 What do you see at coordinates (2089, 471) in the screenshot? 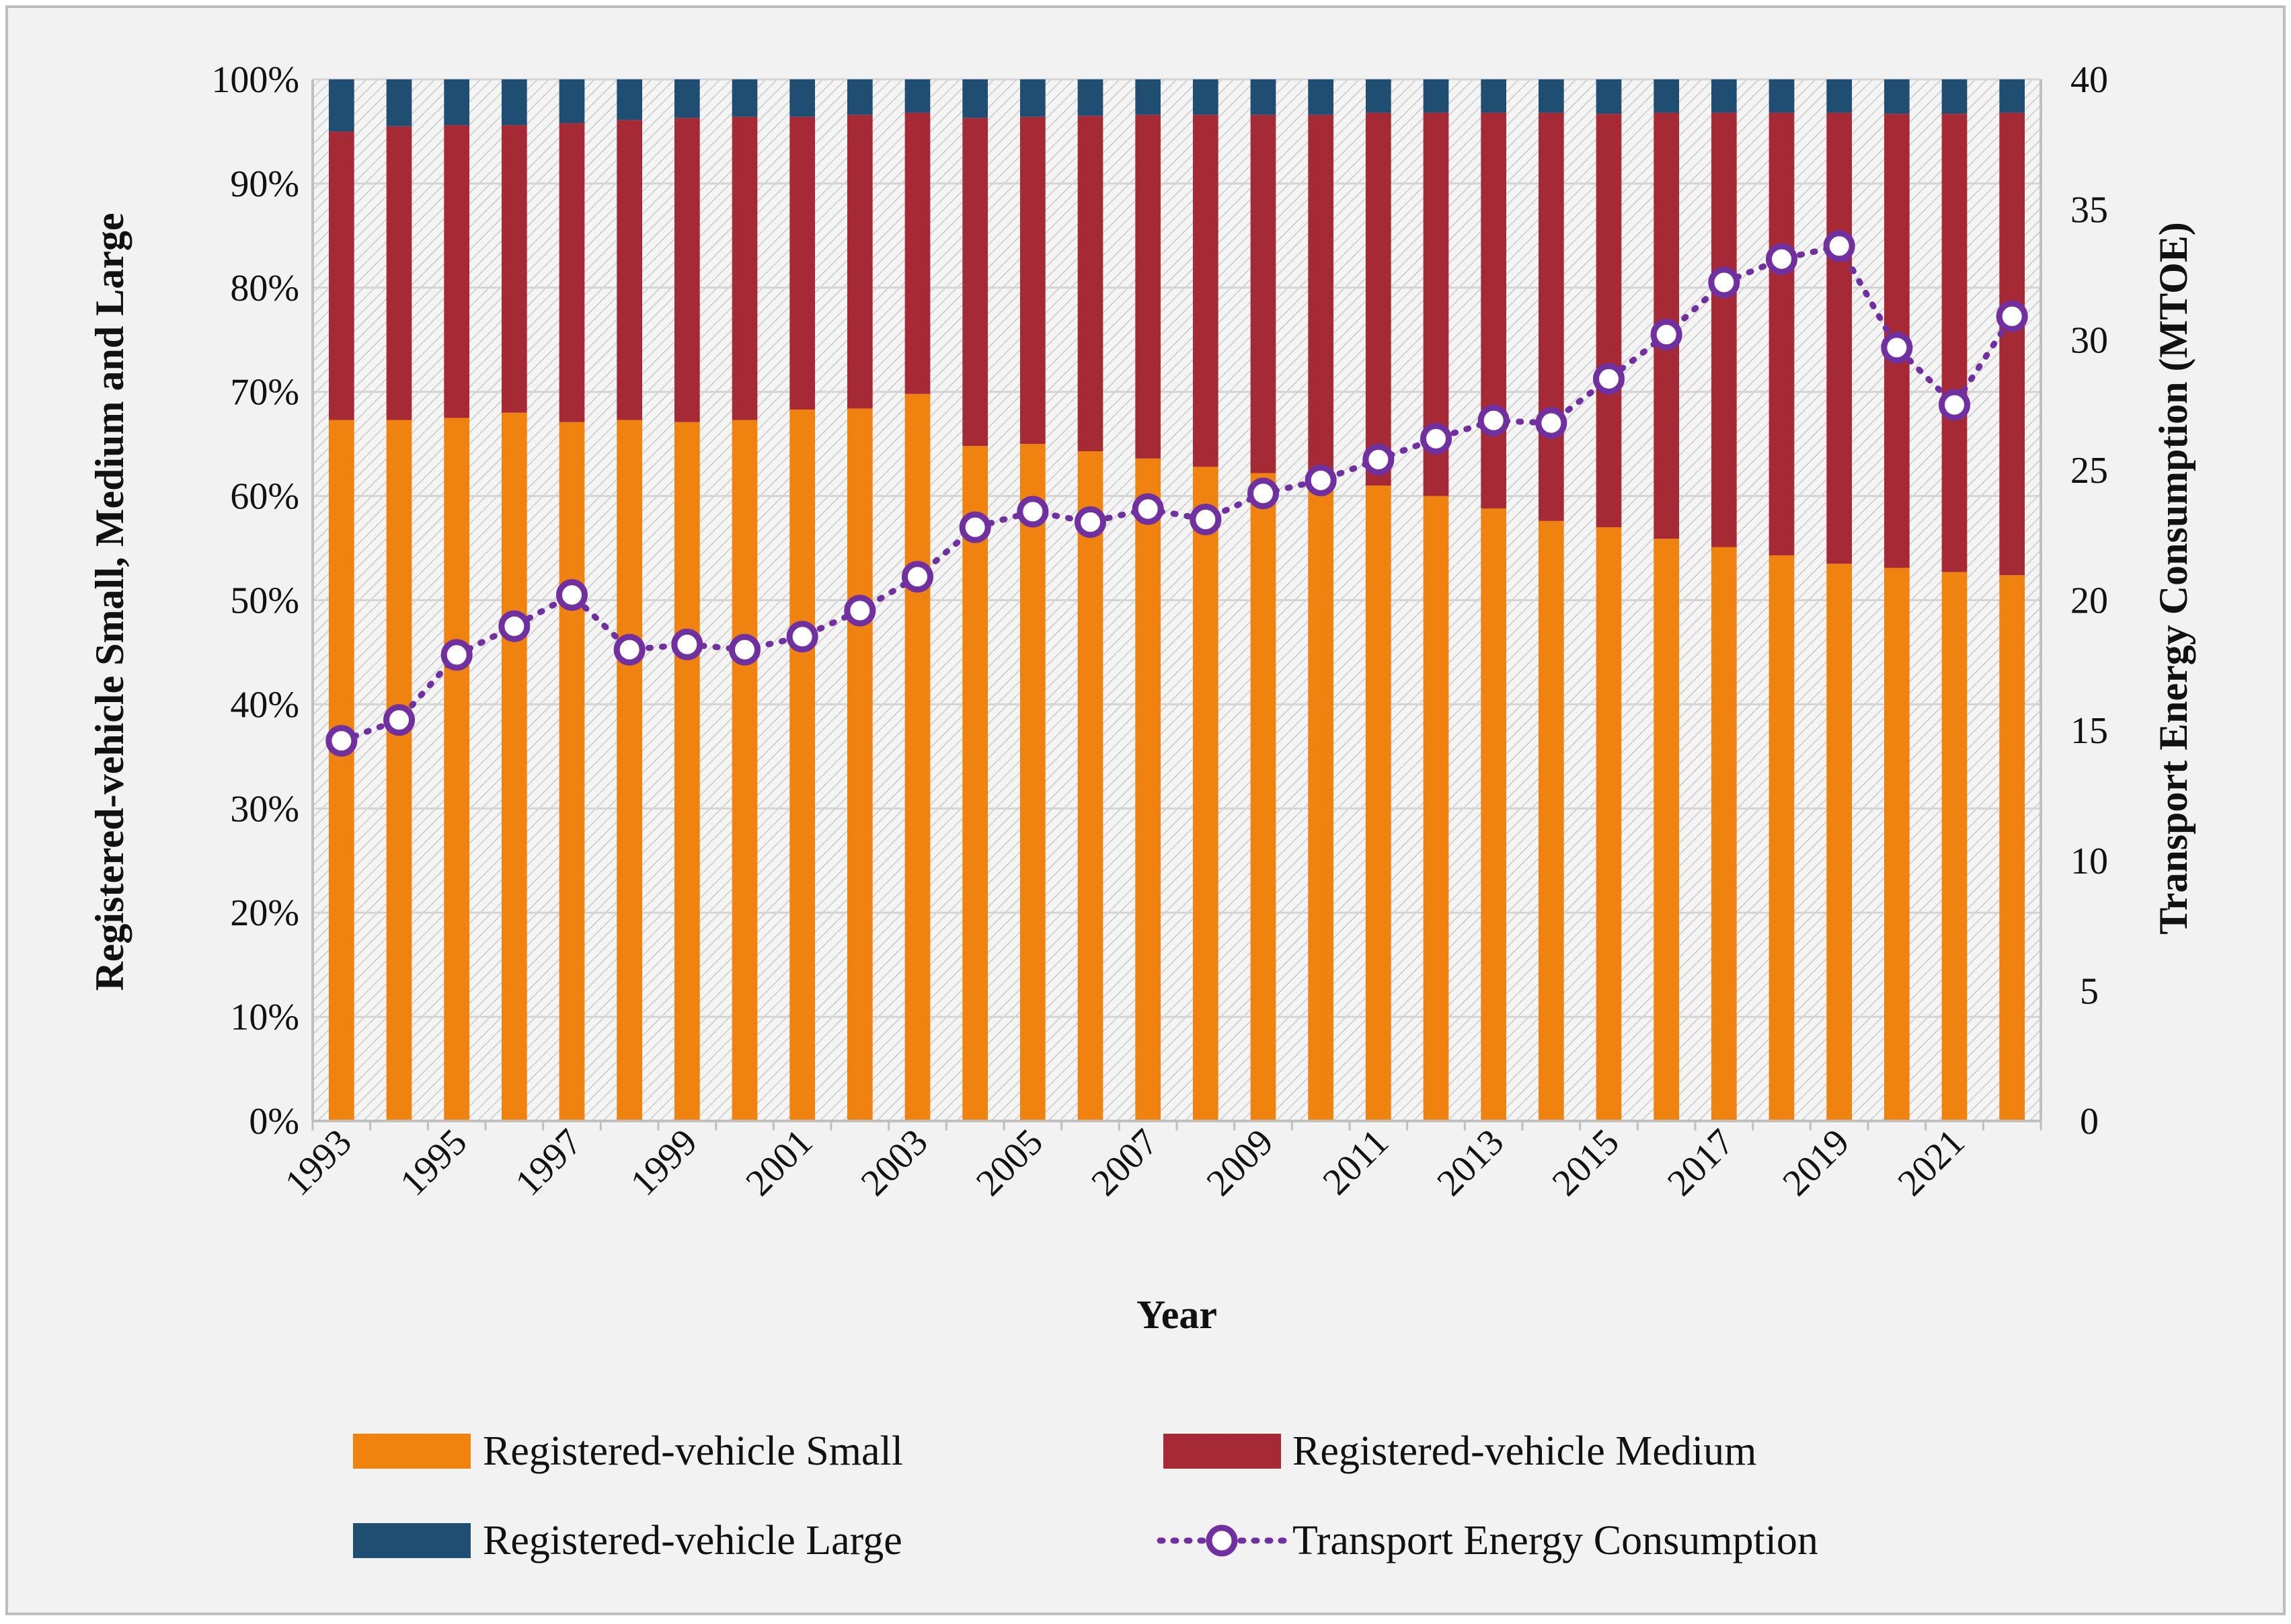
I see `y2-tick-label: 25` at bounding box center [2089, 471].